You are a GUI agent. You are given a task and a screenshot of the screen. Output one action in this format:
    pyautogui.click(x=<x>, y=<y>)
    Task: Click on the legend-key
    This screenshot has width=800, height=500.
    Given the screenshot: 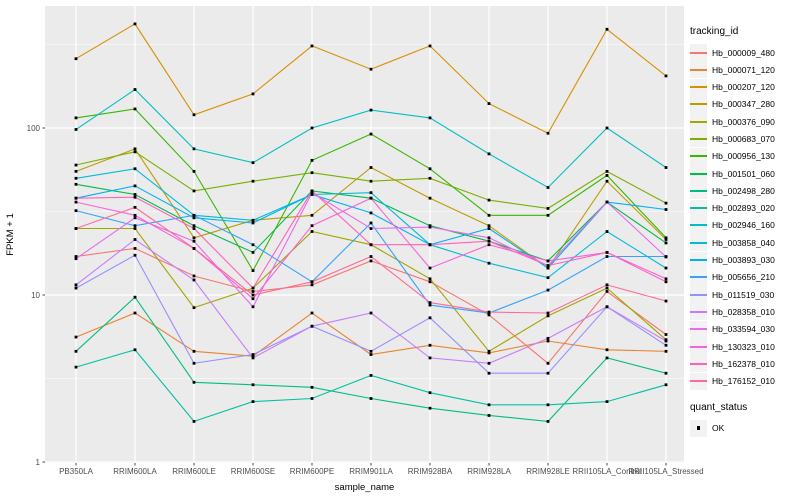 What is the action you would take?
    pyautogui.click(x=698, y=312)
    